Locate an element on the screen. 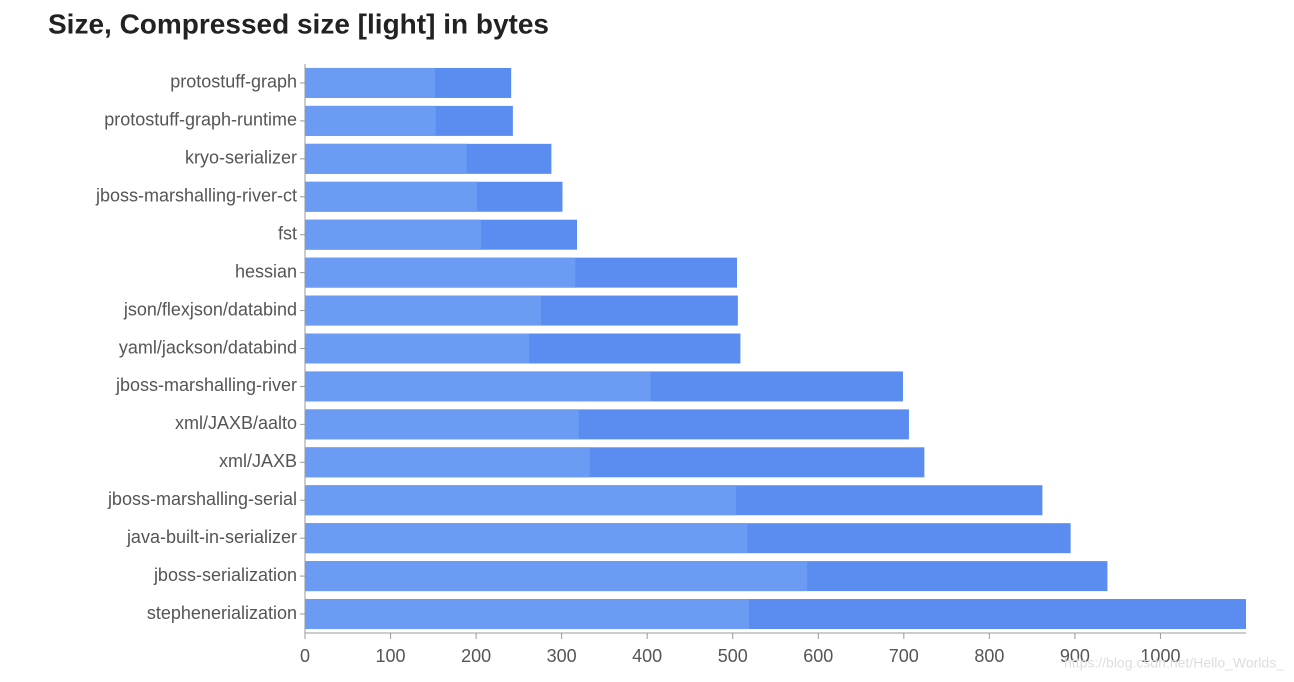 The image size is (1294, 682). x-tick-label: 500 is located at coordinates (733, 656).